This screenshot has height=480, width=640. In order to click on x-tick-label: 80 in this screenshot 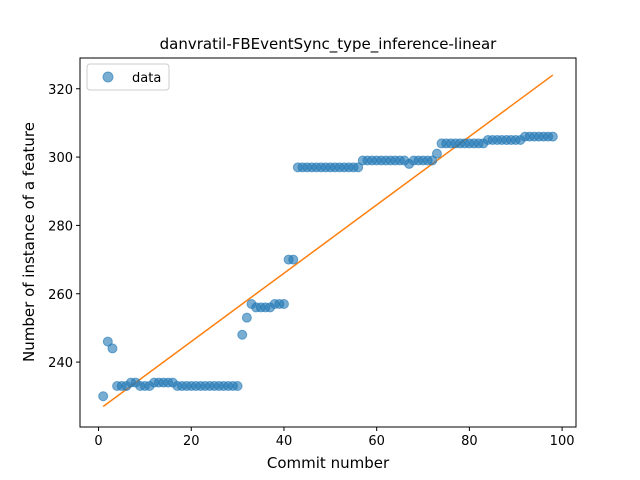, I will do `click(469, 441)`.